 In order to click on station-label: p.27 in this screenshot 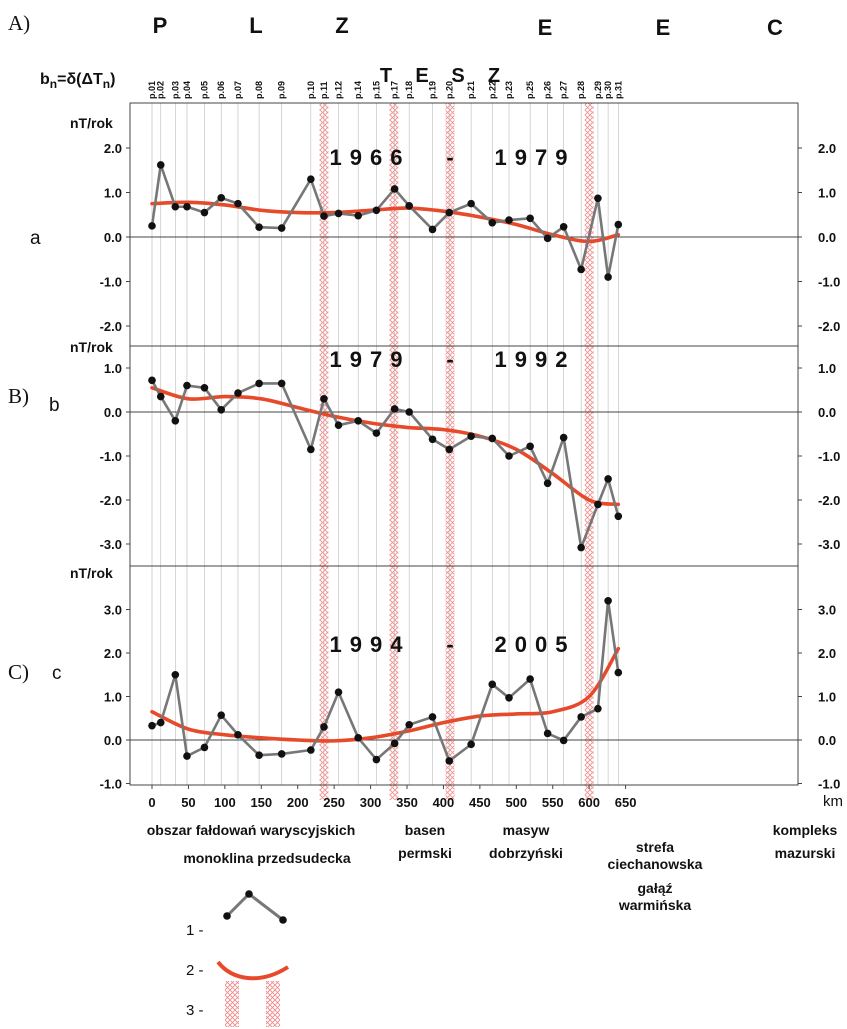, I will do `click(564, 90)`.